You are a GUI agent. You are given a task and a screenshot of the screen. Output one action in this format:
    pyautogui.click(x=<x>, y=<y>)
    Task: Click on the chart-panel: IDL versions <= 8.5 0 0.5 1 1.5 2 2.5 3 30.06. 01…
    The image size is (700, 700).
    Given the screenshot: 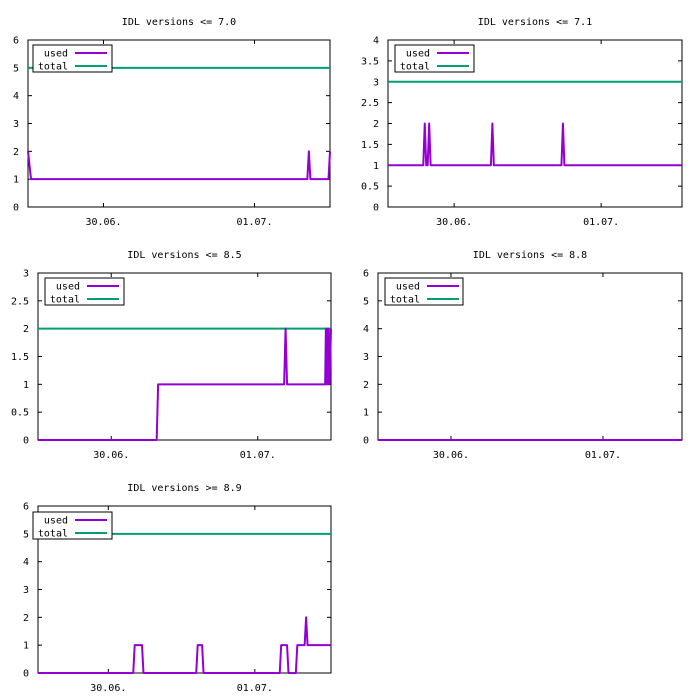 What is the action you would take?
    pyautogui.click(x=171, y=355)
    